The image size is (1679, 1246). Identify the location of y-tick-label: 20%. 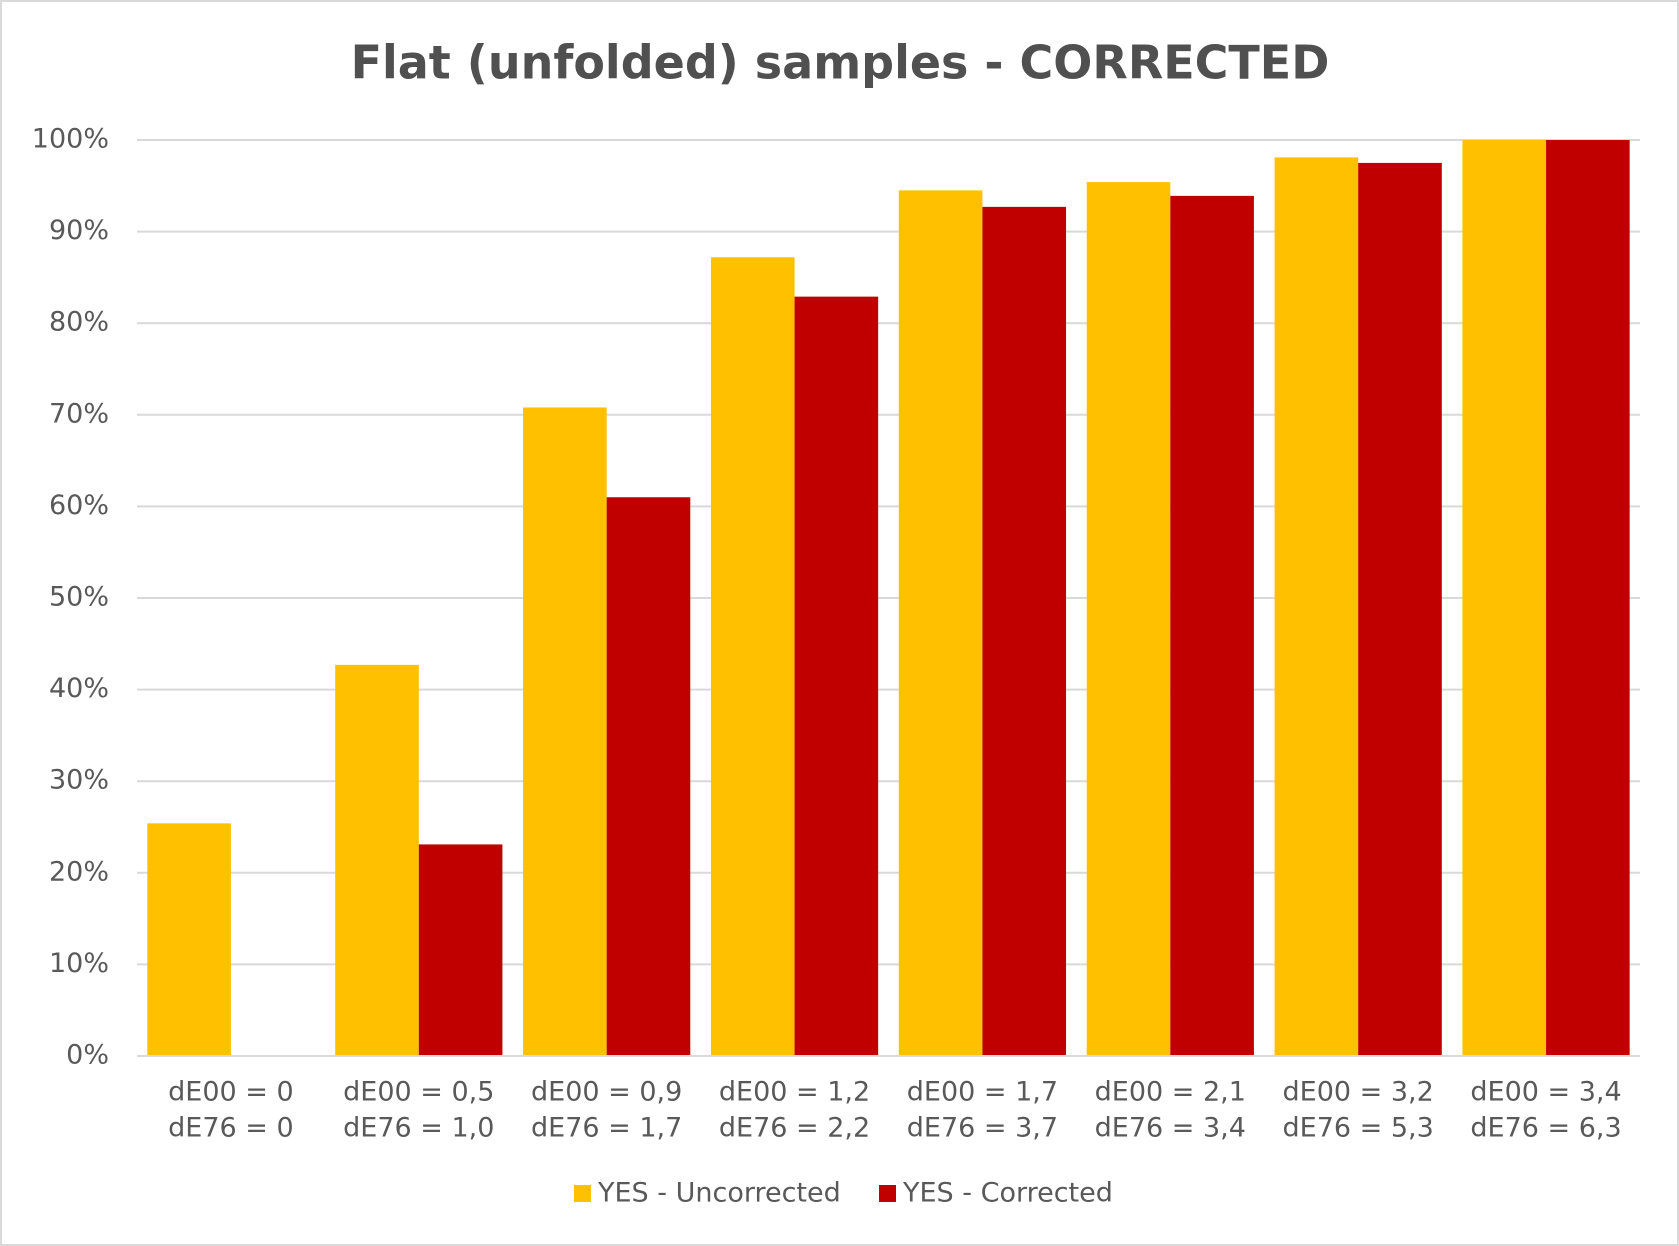
(79, 871).